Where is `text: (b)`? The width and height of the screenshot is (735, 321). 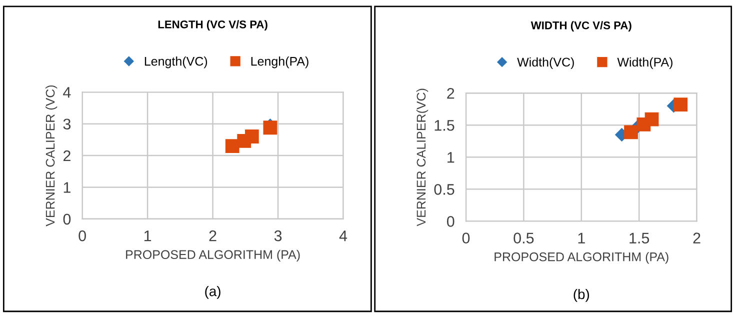
text: (b) is located at coordinates (582, 295).